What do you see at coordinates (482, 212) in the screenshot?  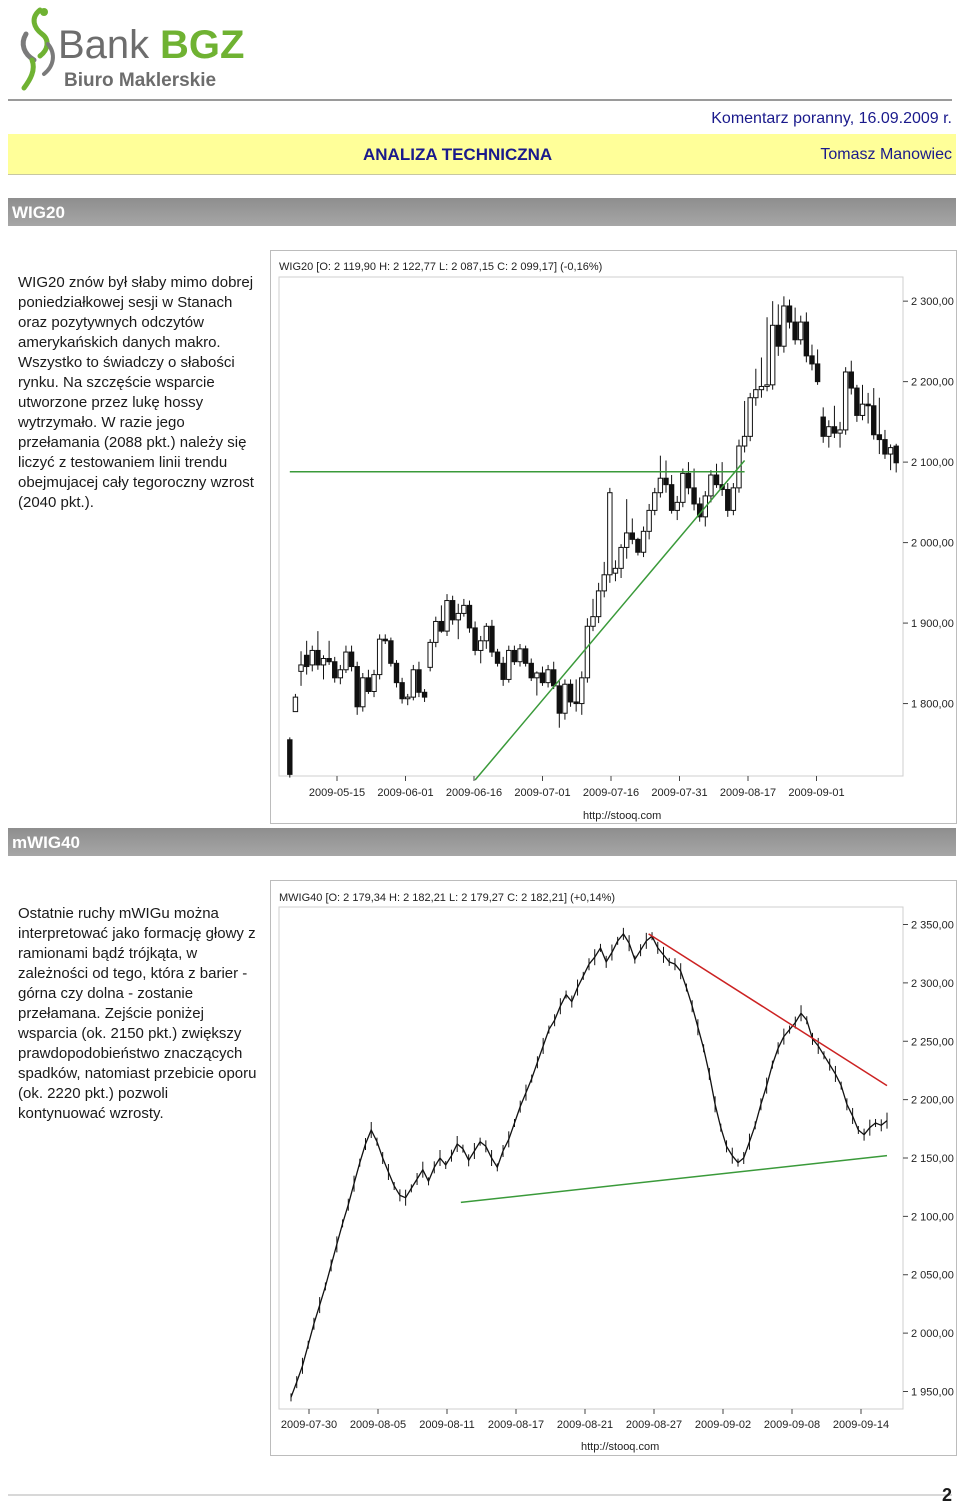 I see `section-header-wig20: WIG20` at bounding box center [482, 212].